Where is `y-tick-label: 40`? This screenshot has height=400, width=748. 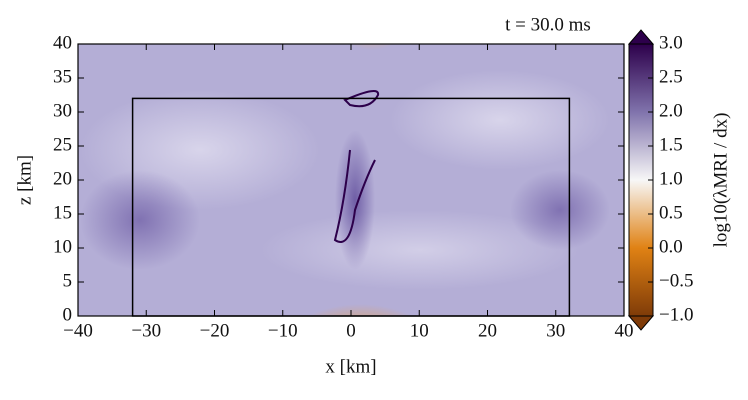
y-tick-label: 40 is located at coordinates (62, 42).